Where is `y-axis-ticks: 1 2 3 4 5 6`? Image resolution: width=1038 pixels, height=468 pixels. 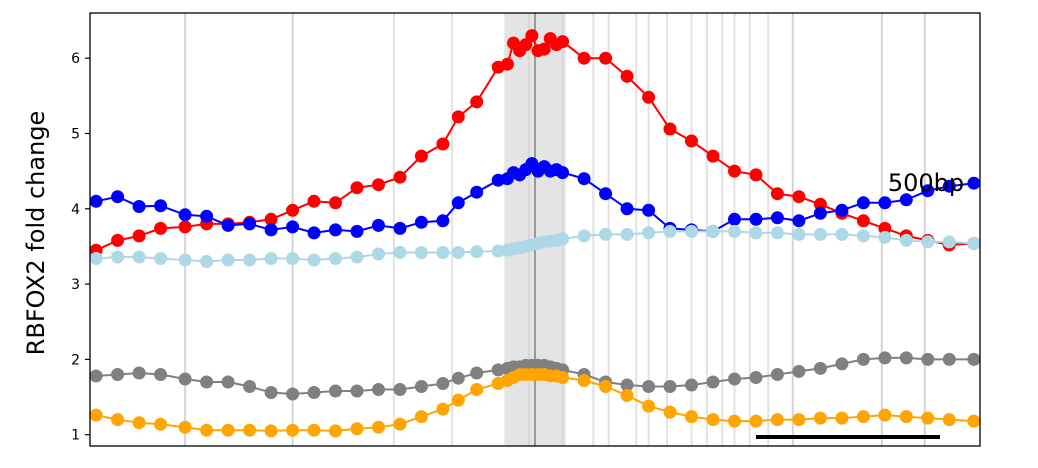 y-axis-ticks: 1 2 3 4 5 6 is located at coordinates (80, 247).